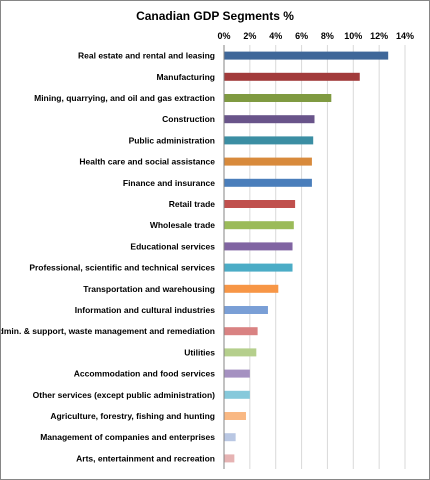  Describe the element at coordinates (249, 36) in the screenshot. I see `x-tick-label: 2%` at that location.